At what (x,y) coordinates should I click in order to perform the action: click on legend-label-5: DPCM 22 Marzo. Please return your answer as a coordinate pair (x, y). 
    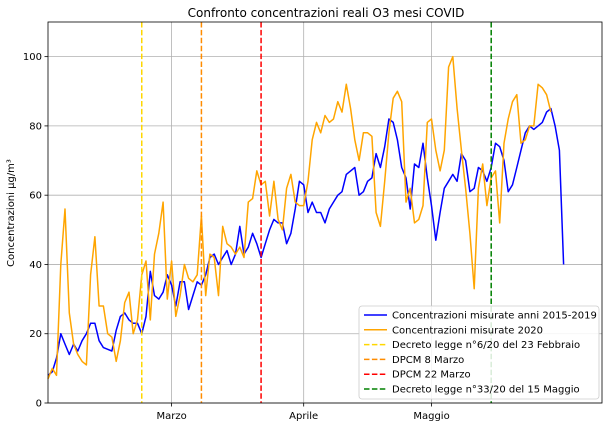
    Looking at the image, I should click on (431, 375).